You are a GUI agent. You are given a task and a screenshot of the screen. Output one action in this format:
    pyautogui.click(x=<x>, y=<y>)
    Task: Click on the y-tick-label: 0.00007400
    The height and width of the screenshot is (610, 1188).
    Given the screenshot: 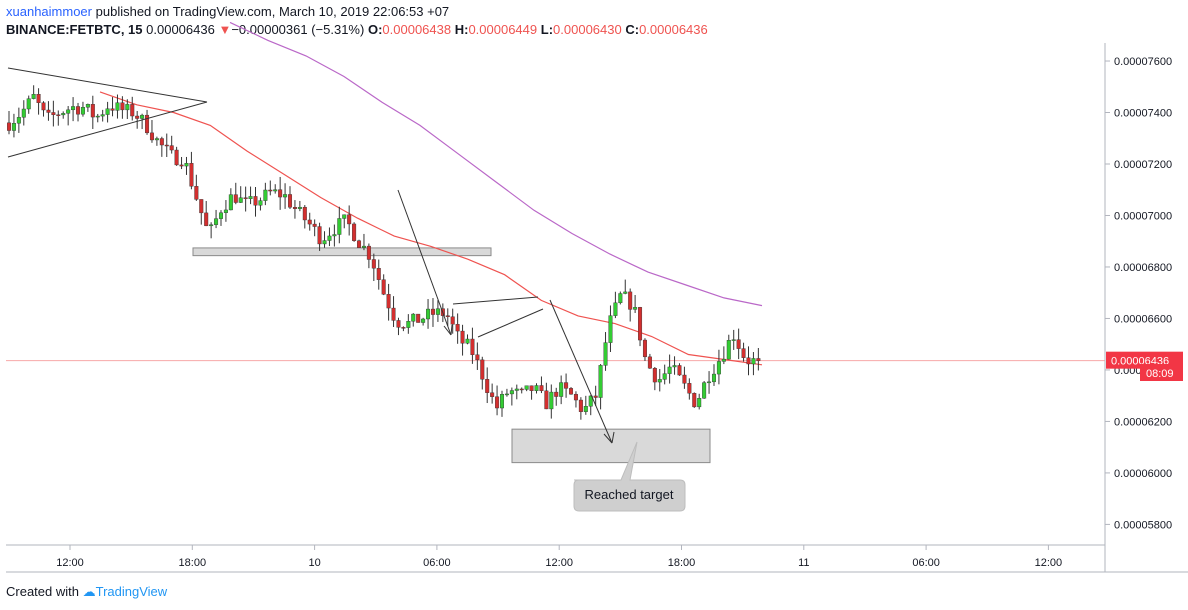 What is the action you would take?
    pyautogui.click(x=1143, y=114)
    